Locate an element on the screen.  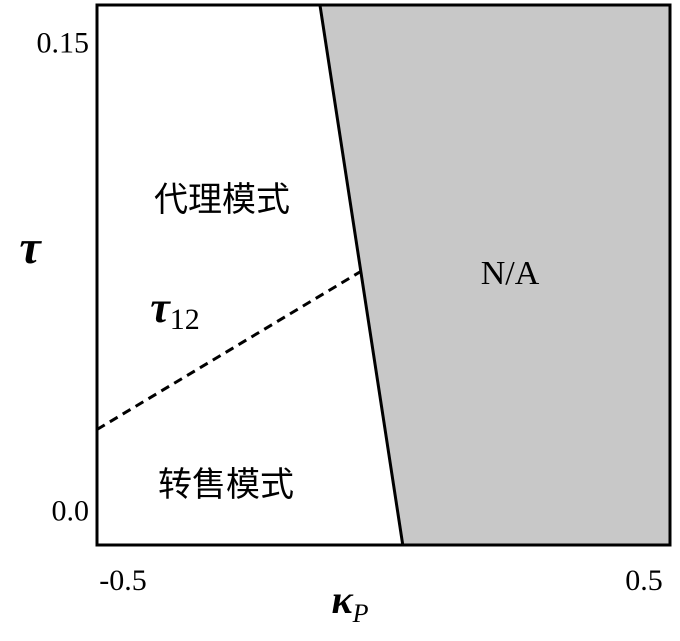
annotation: N/A is located at coordinates (510, 273).